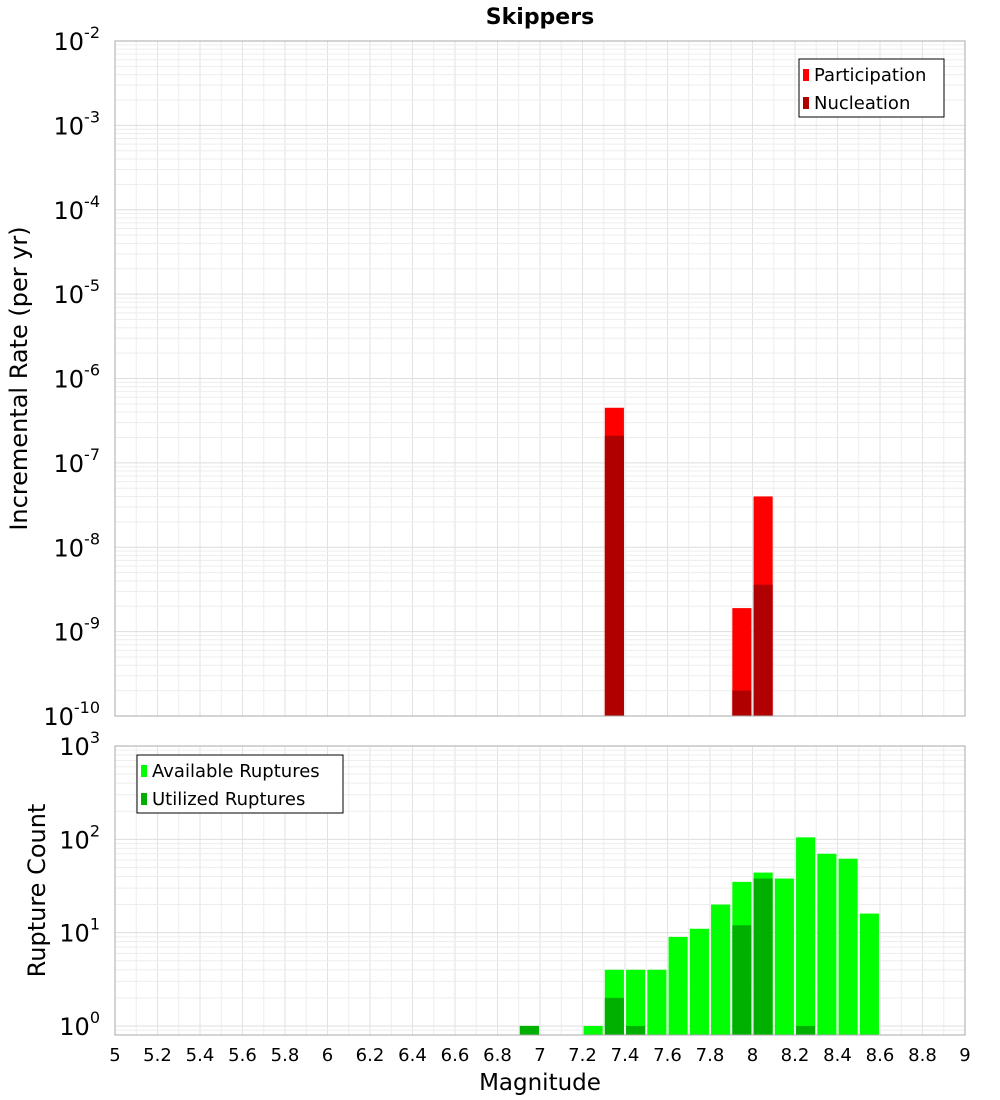 The height and width of the screenshot is (1100, 1000). What do you see at coordinates (870, 75) in the screenshot?
I see `legend-entry: Participation` at bounding box center [870, 75].